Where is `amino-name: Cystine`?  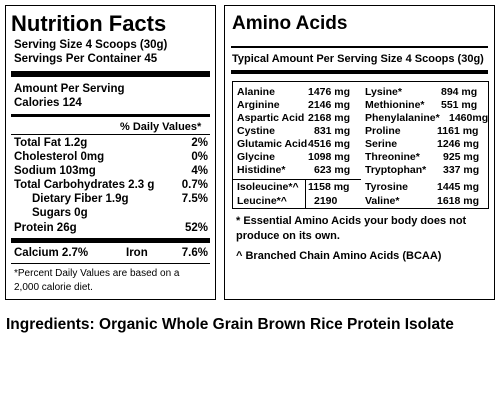
amino-name: Cystine is located at coordinates (256, 131).